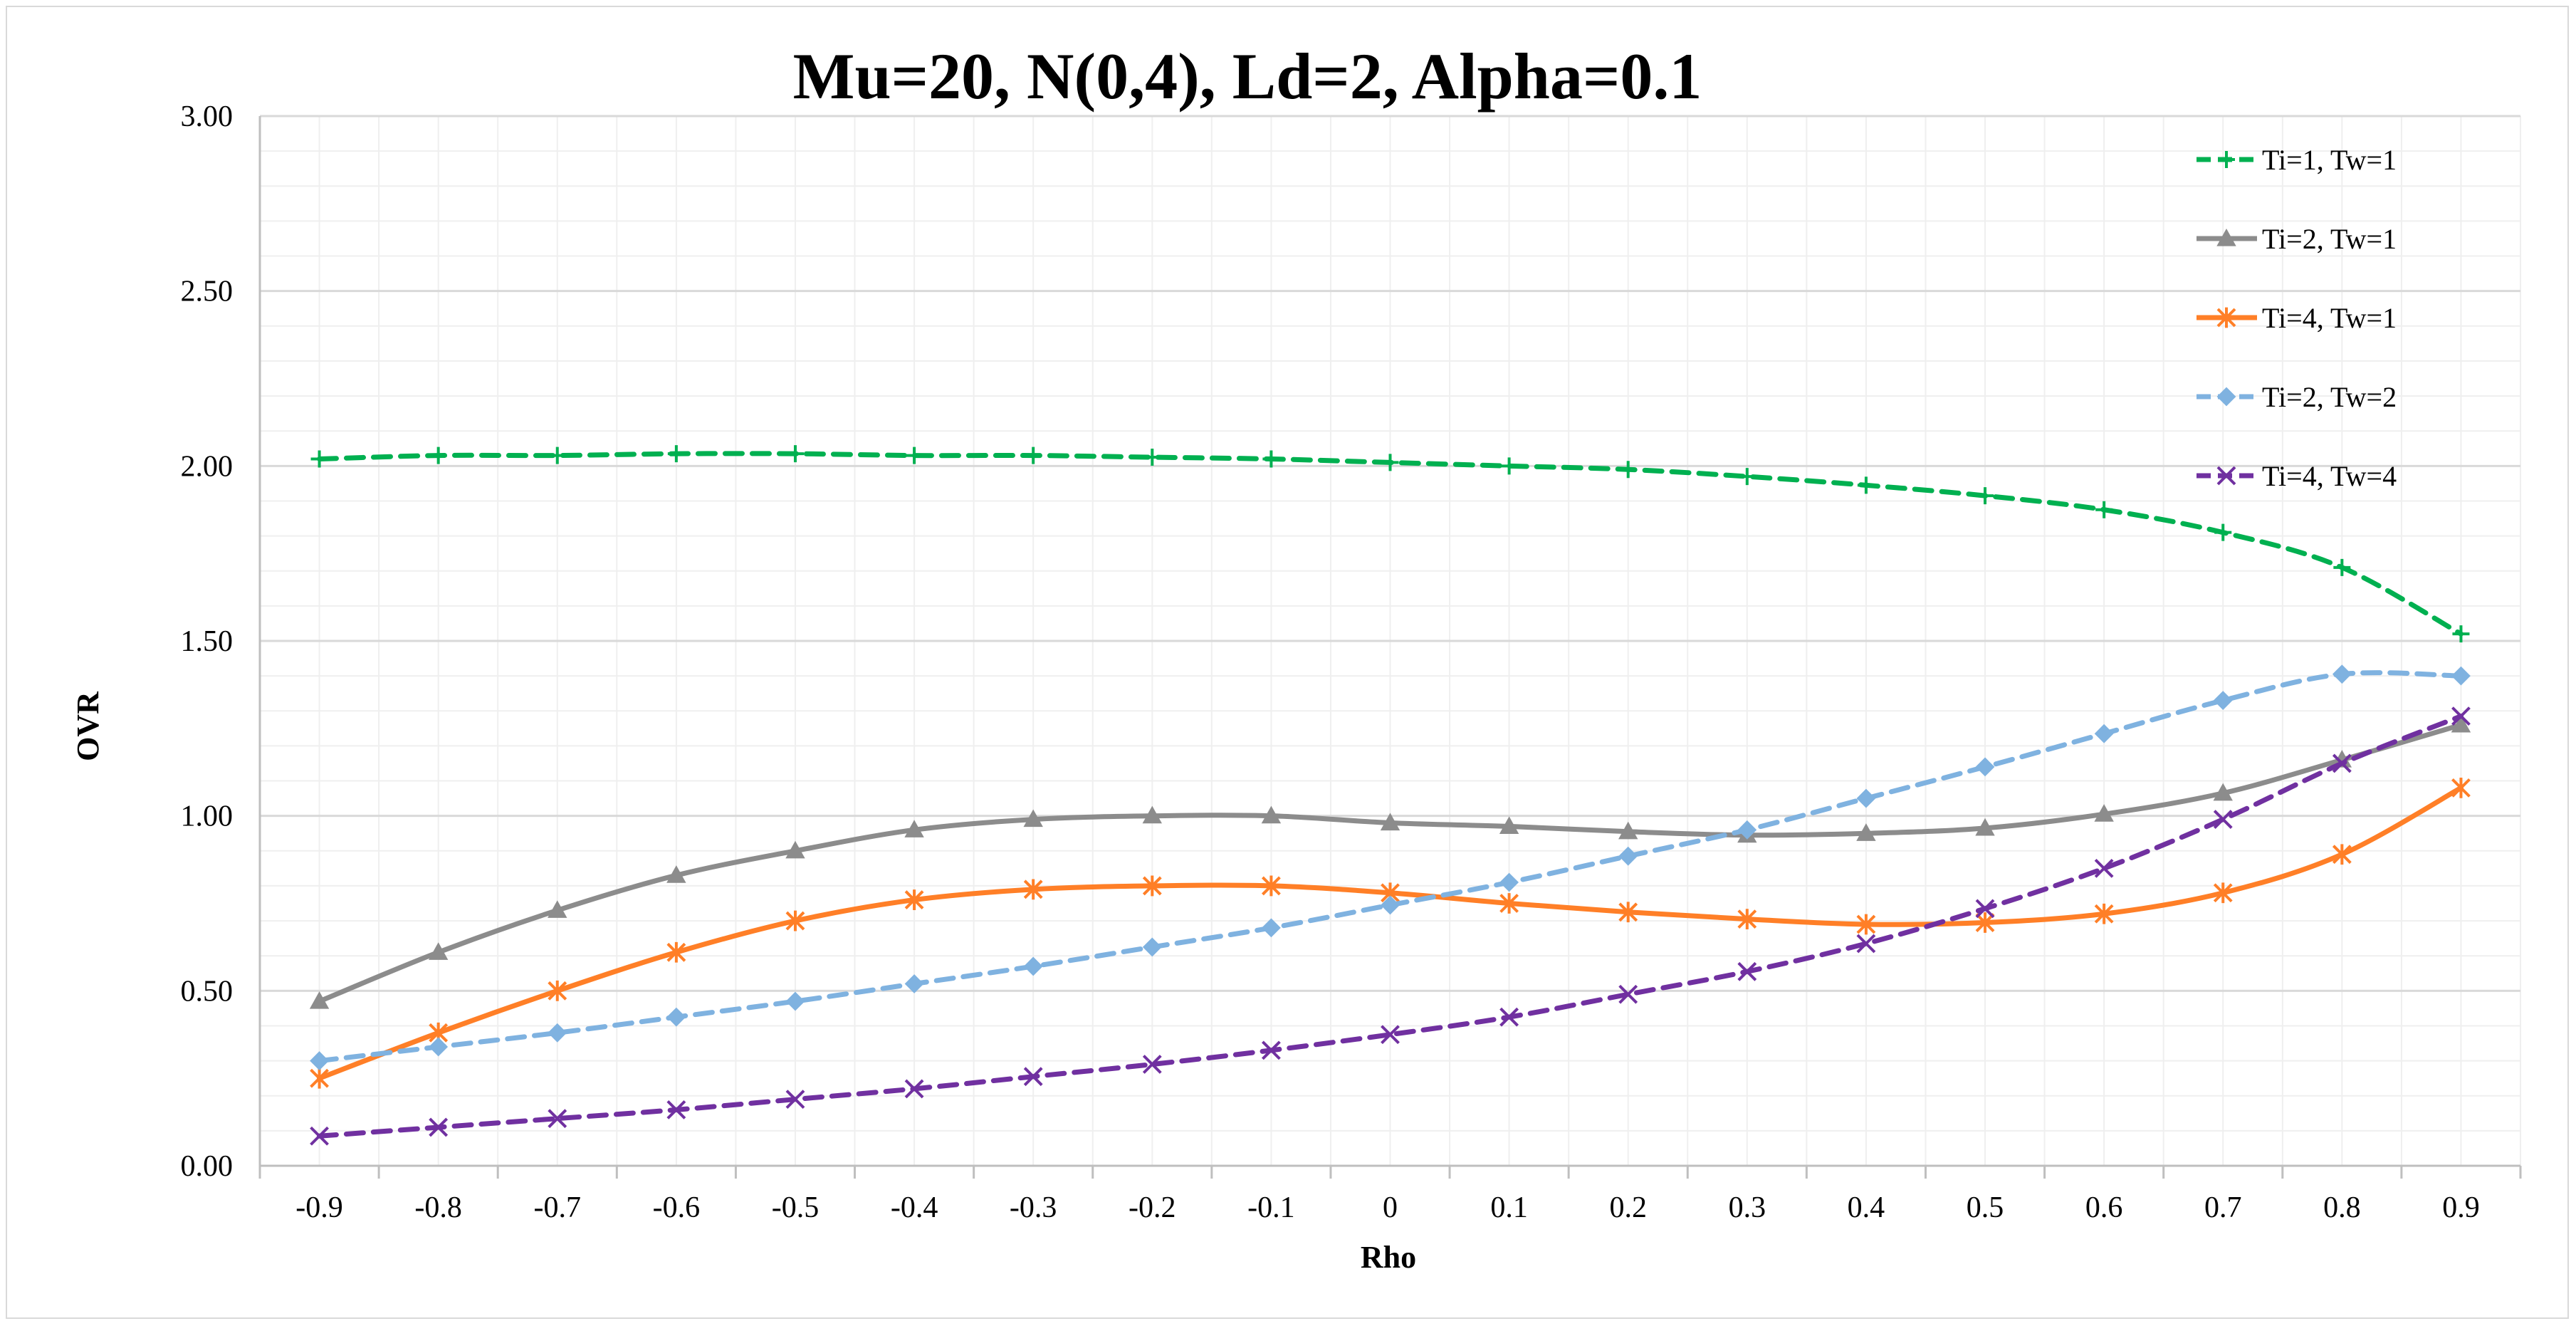 This screenshot has width=2576, height=1326. Describe the element at coordinates (207, 991) in the screenshot. I see `y-tick-label: 0.50` at that location.